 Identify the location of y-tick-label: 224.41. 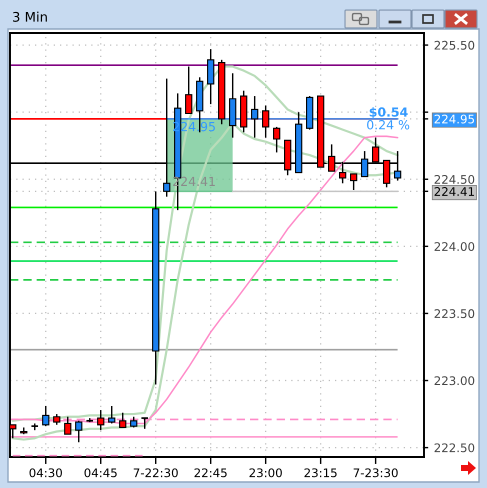
(454, 191).